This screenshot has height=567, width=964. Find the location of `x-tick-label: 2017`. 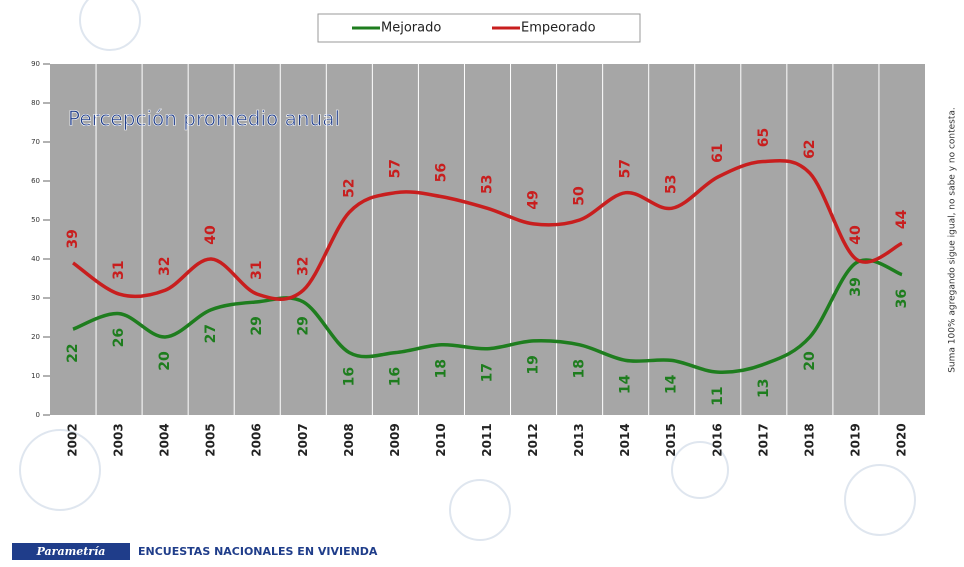

x-tick-label: 2017 is located at coordinates (763, 439).